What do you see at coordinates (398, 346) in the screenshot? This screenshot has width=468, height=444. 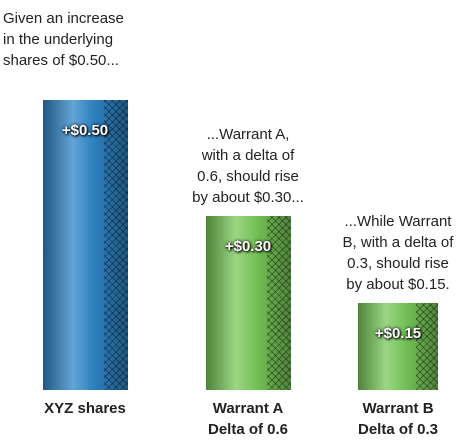 I see `bar: +$0.15` at bounding box center [398, 346].